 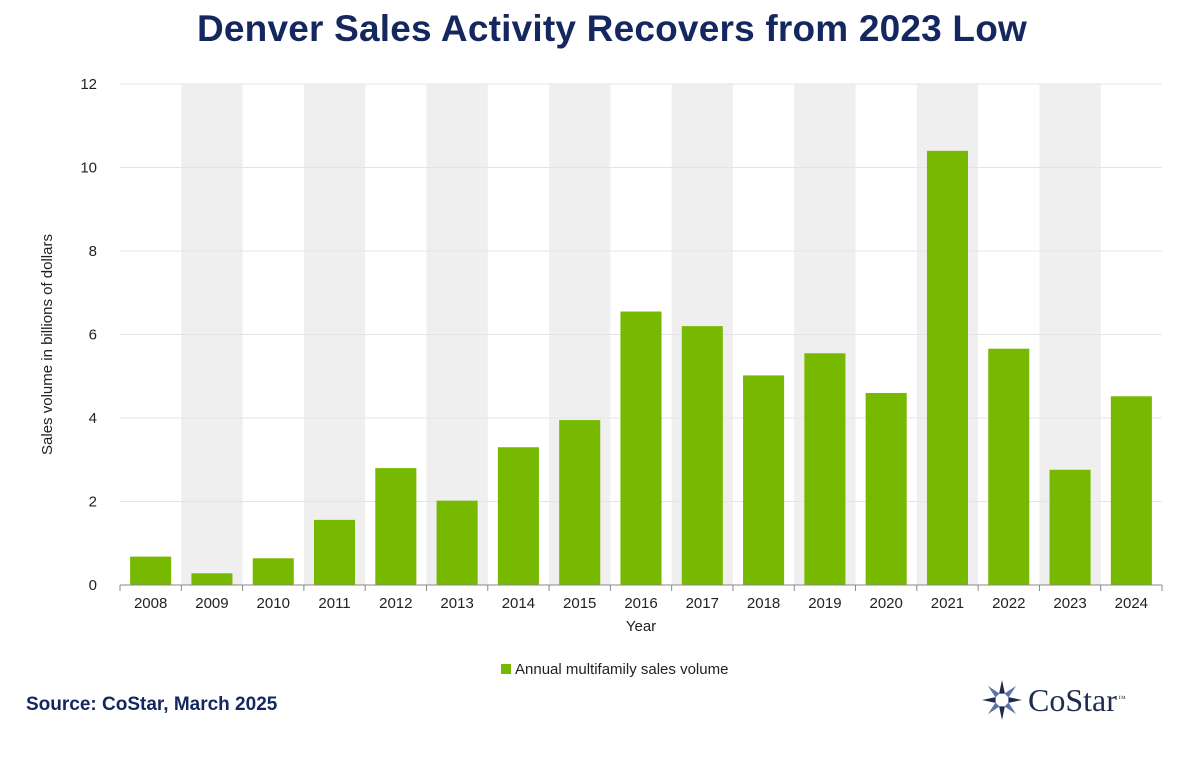 What do you see at coordinates (1072, 700) in the screenshot?
I see `logo-text: CoStar` at bounding box center [1072, 700].